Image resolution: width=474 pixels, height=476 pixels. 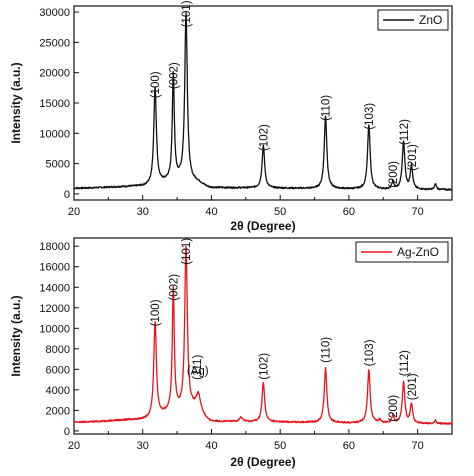 I want to click on y-tick-label: 25000, so click(x=54, y=43).